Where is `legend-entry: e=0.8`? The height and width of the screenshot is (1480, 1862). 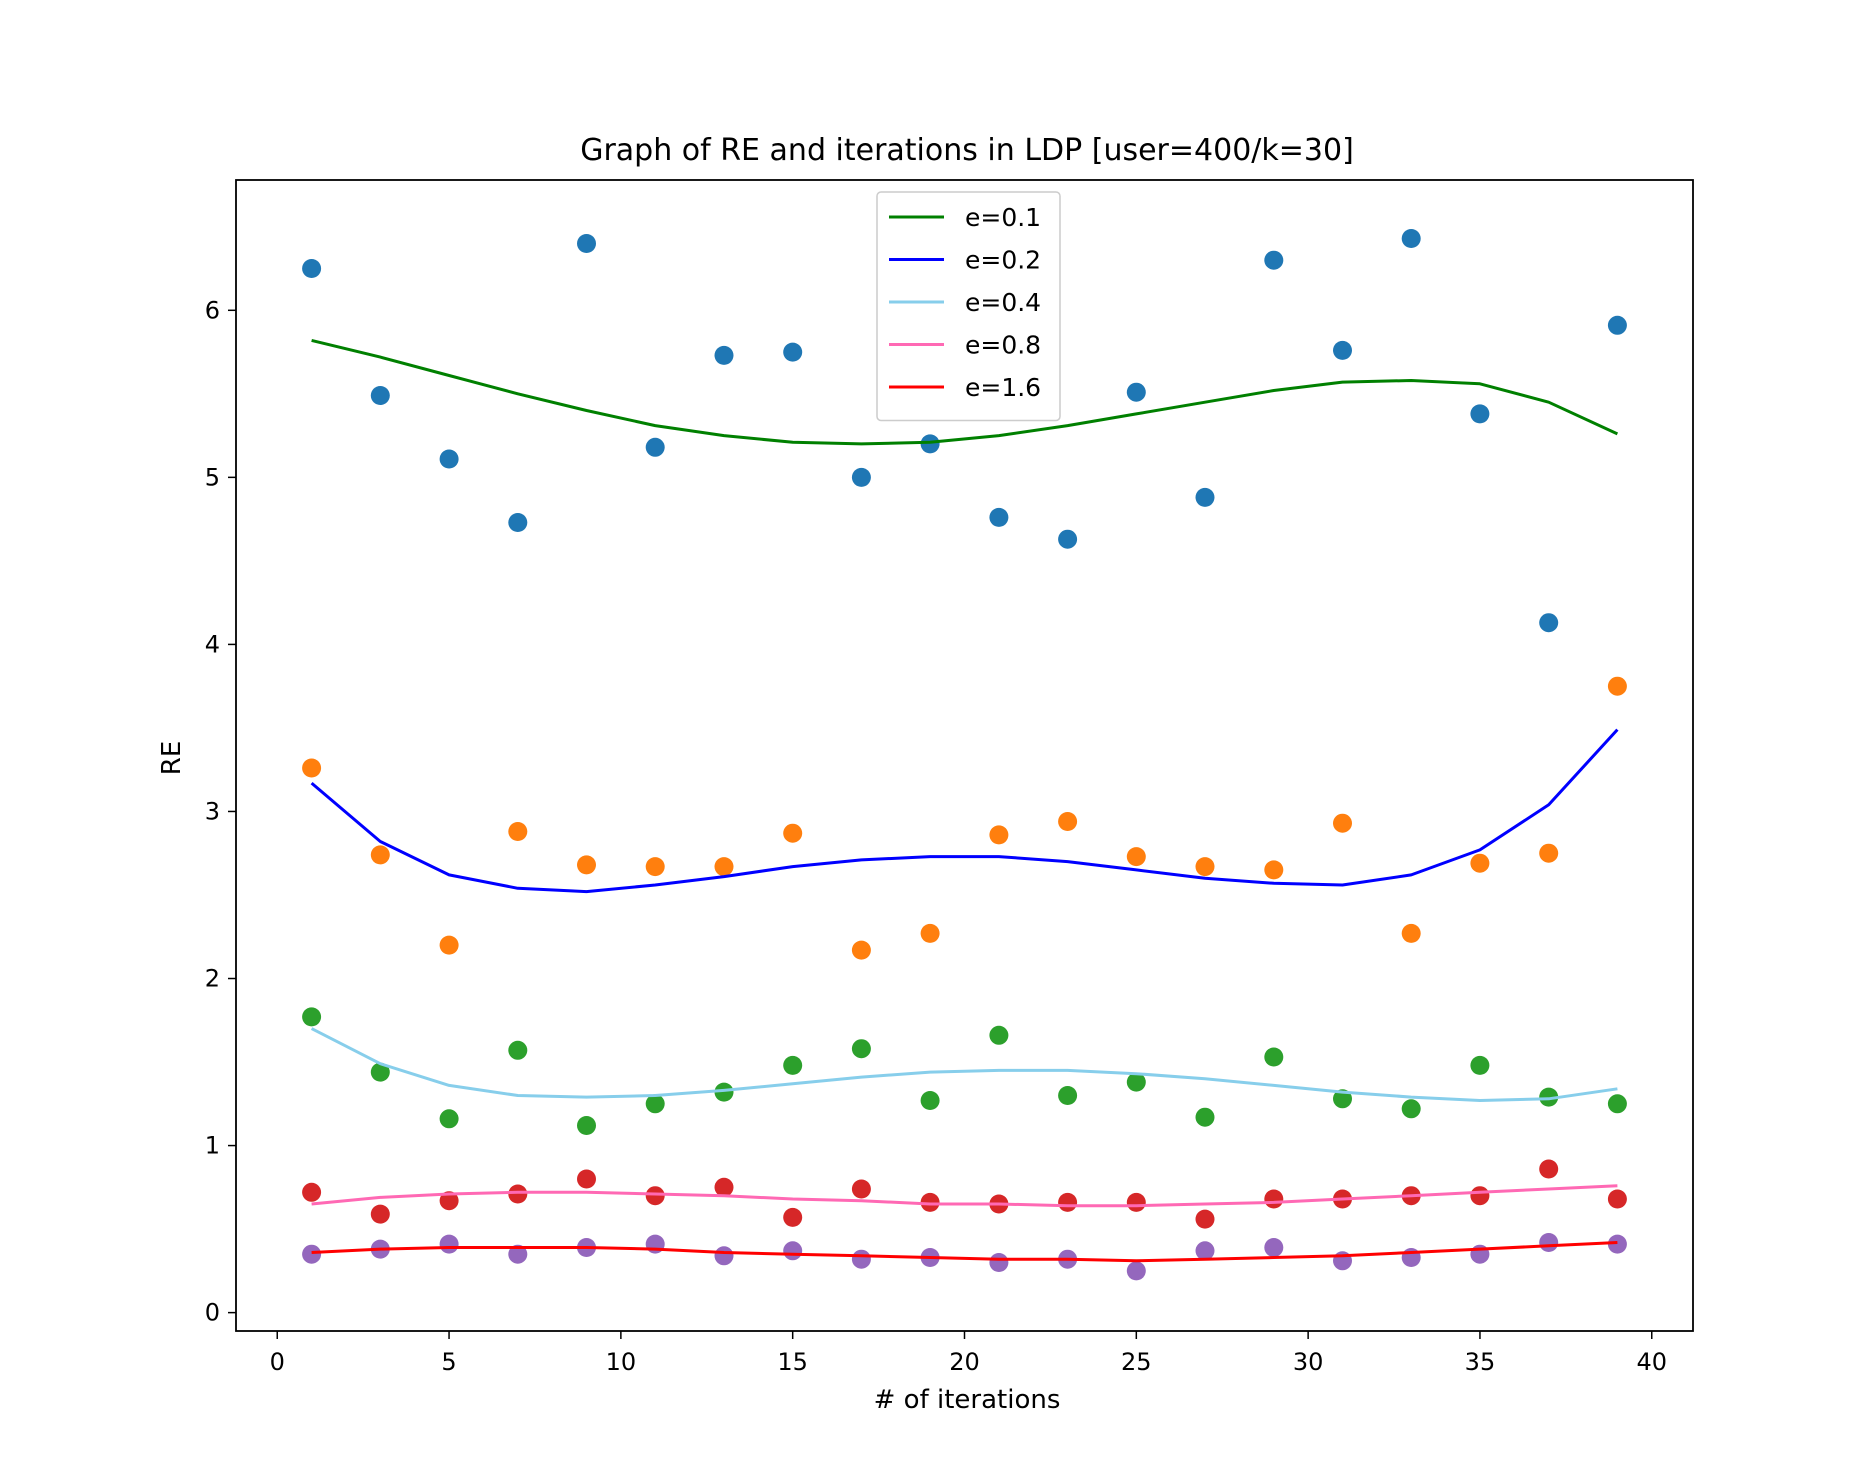
legend-entry: e=0.8 is located at coordinates (965, 345).